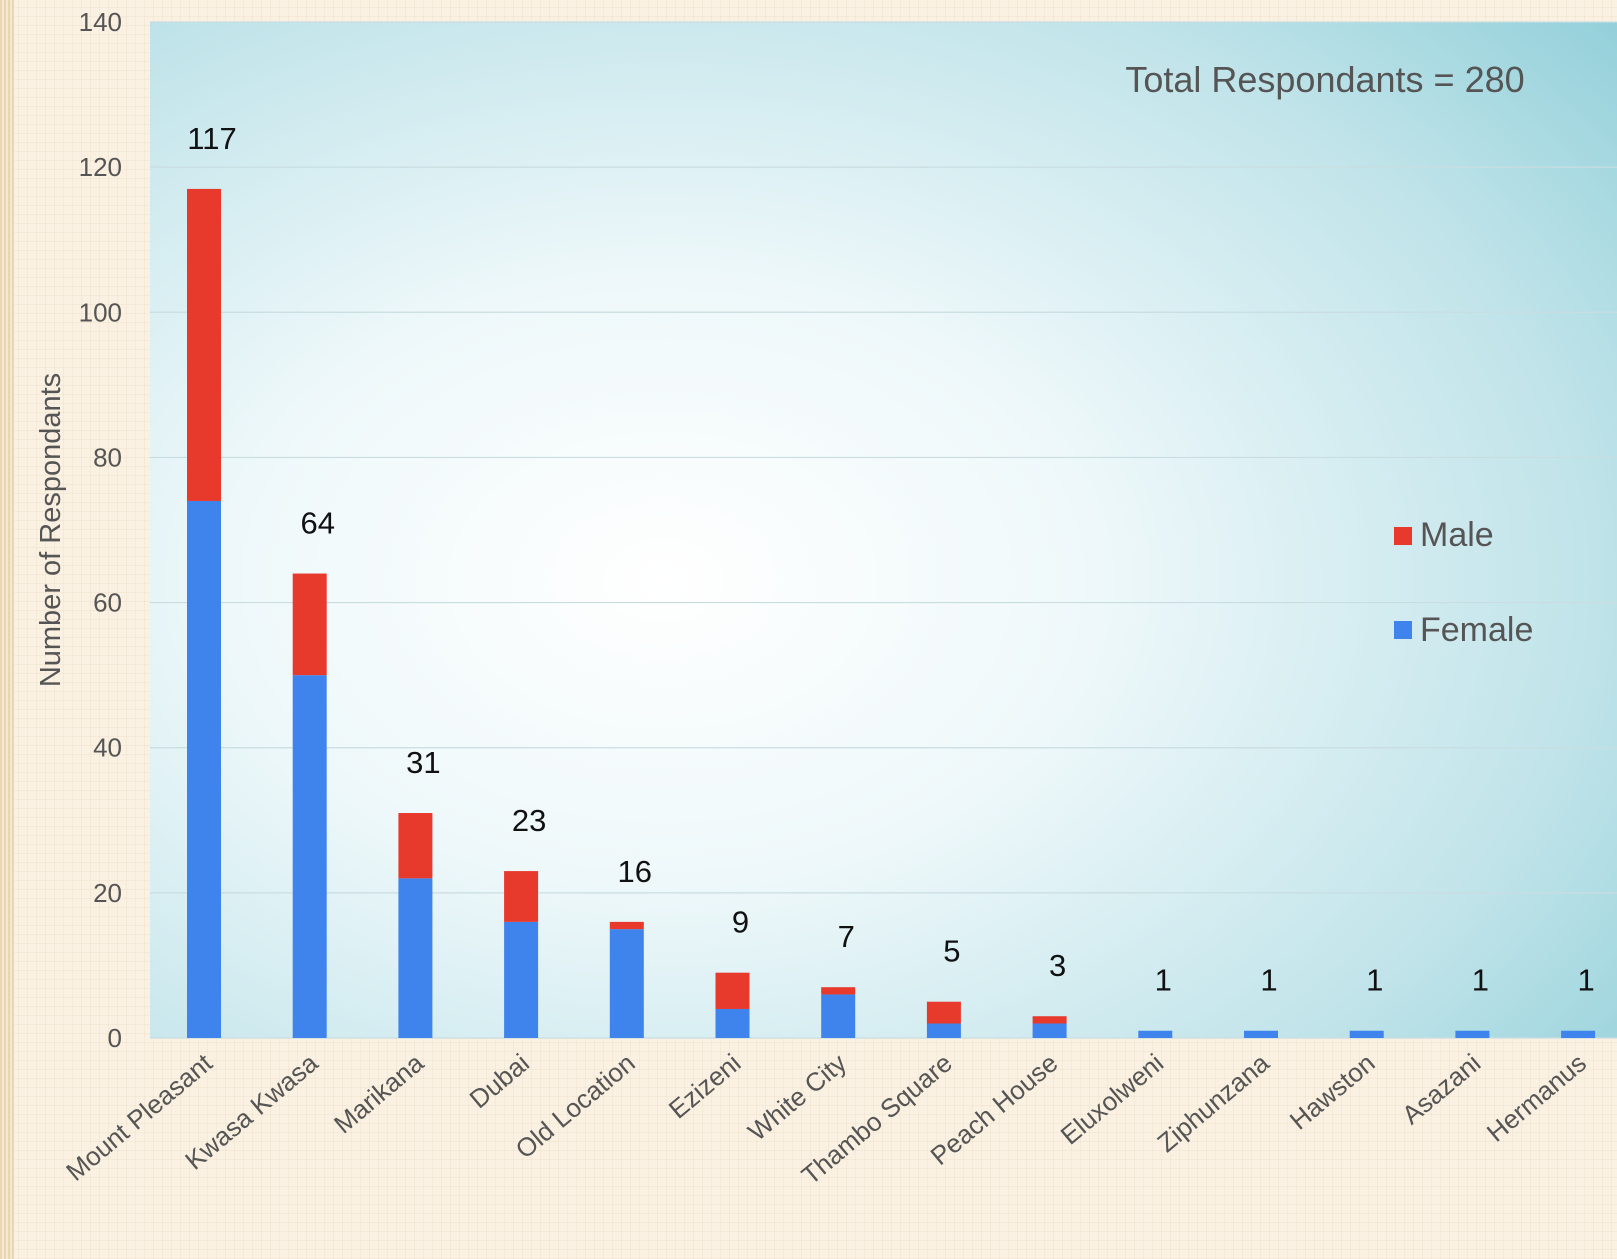  I want to click on x-tick-label: Marikana, so click(379, 1093).